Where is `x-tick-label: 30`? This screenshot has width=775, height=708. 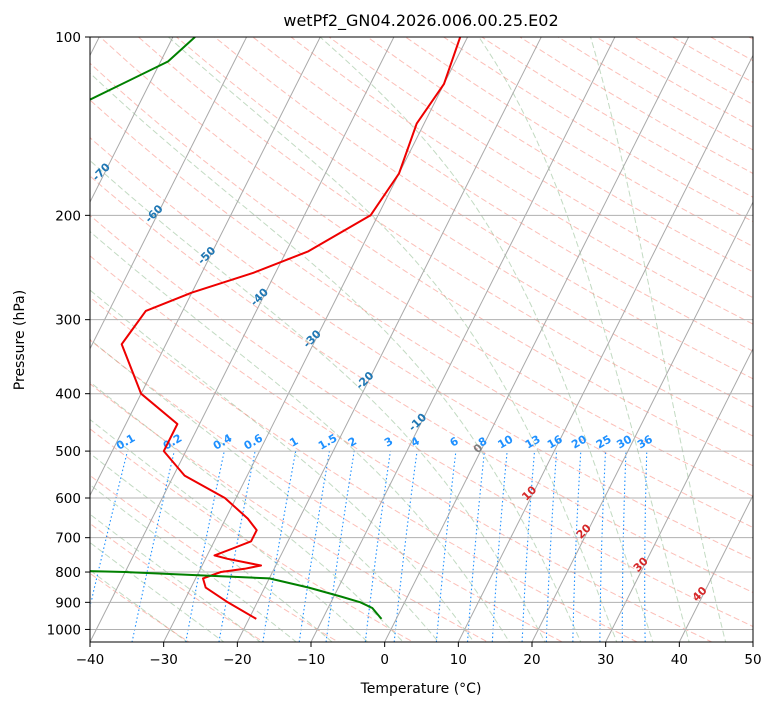
x-tick-label: 30 is located at coordinates (605, 660).